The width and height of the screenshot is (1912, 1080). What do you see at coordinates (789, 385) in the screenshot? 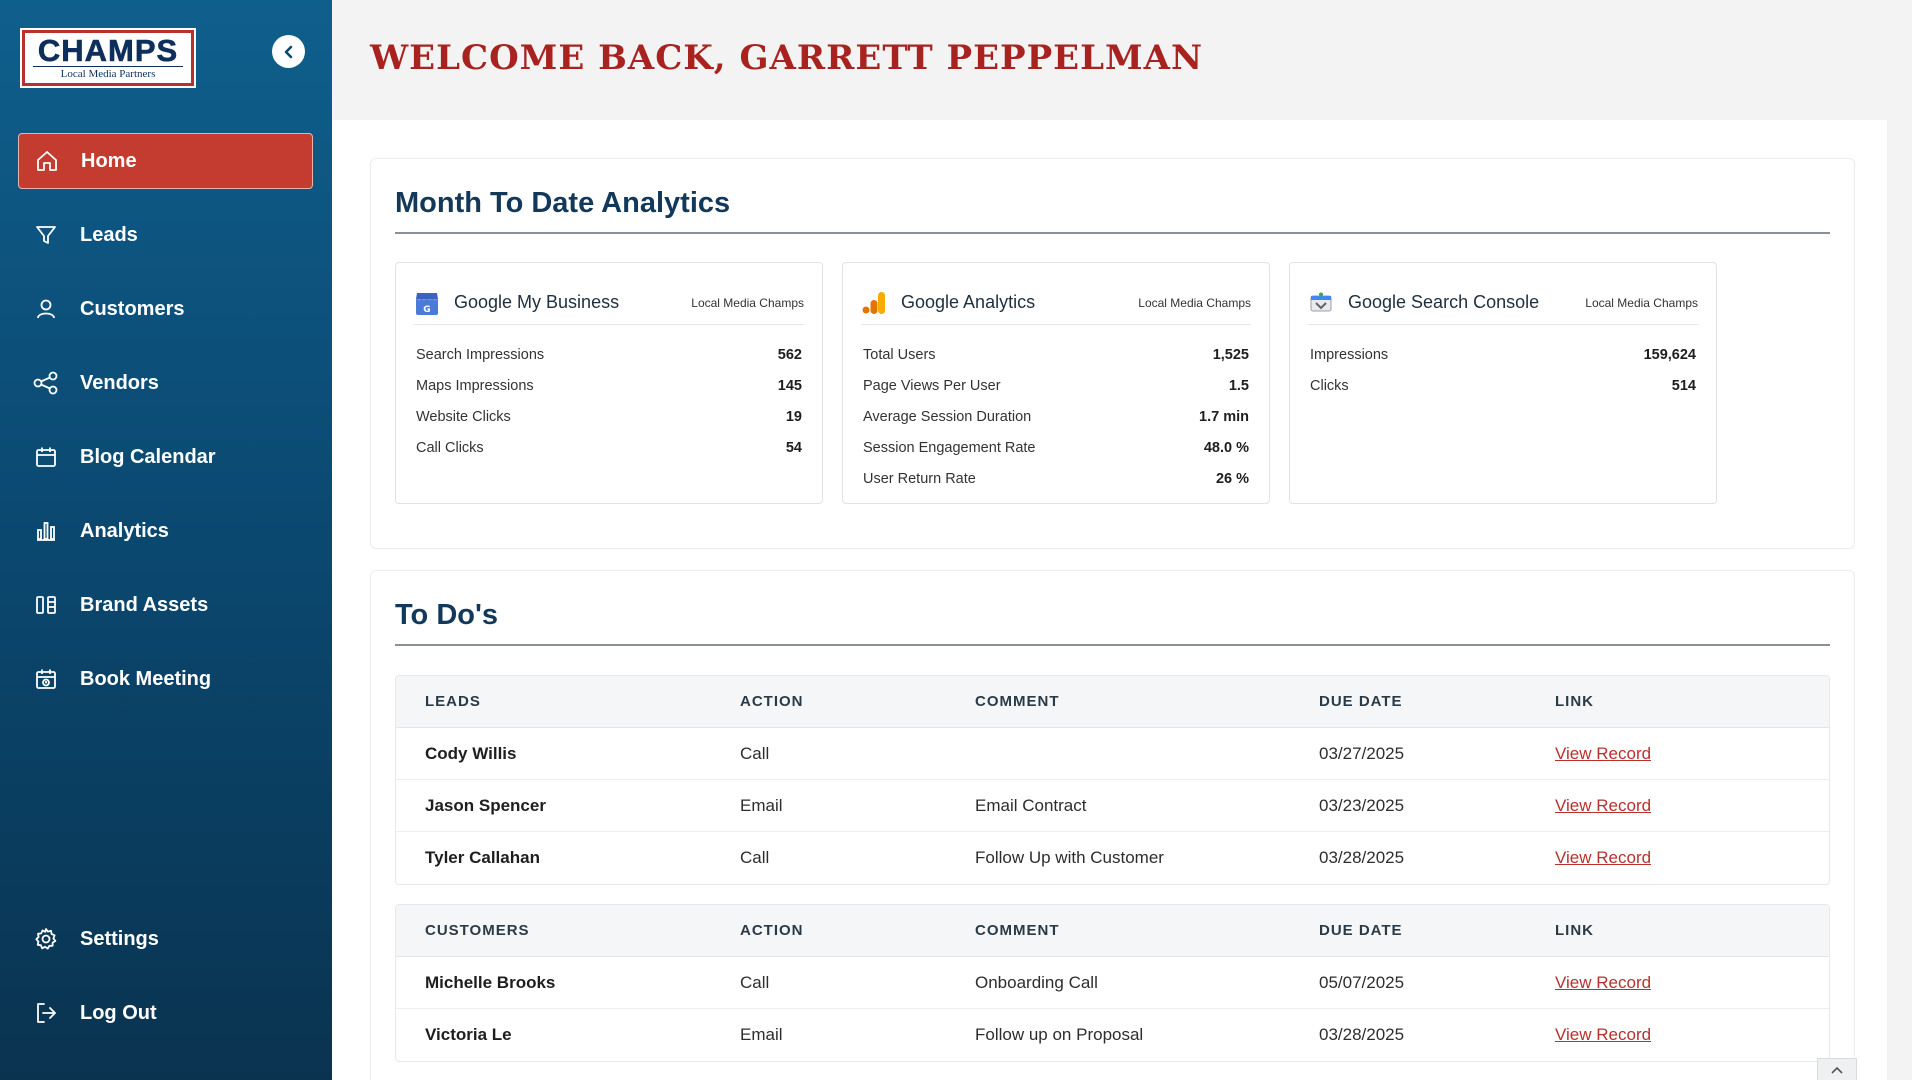
I see `metric-value: 145` at bounding box center [789, 385].